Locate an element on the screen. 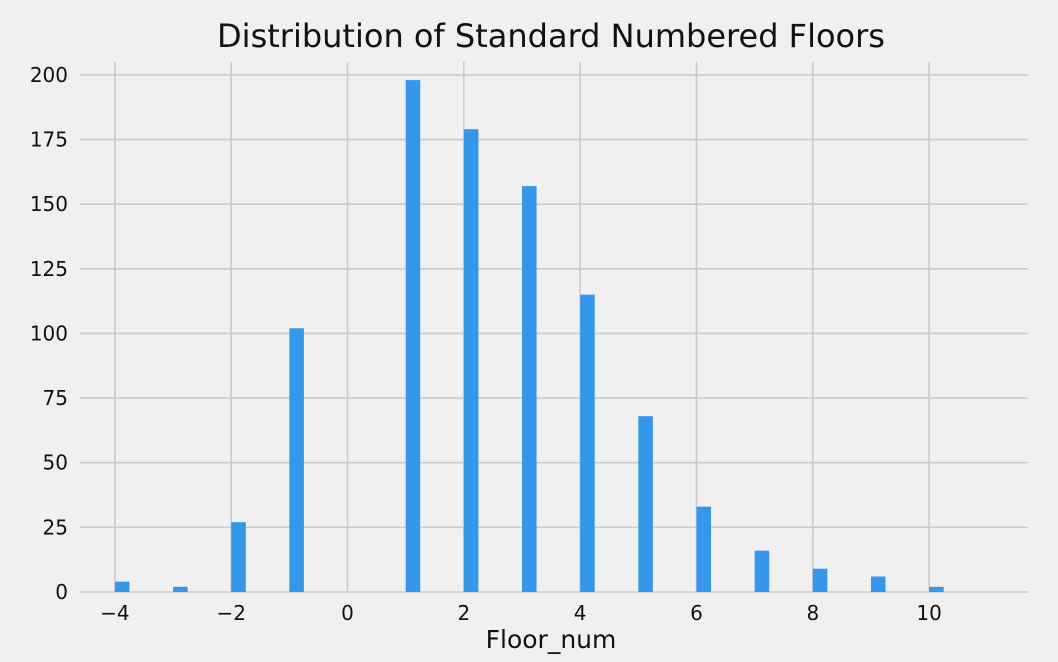 The height and width of the screenshot is (662, 1058). y-tick-label: 100 is located at coordinates (49, 333).